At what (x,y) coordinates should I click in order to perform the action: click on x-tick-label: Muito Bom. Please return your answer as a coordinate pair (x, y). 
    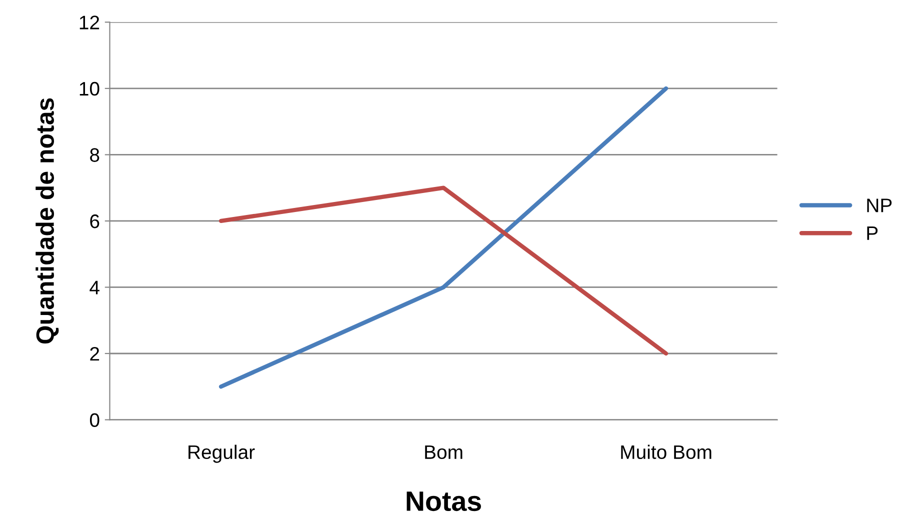
    Looking at the image, I should click on (666, 452).